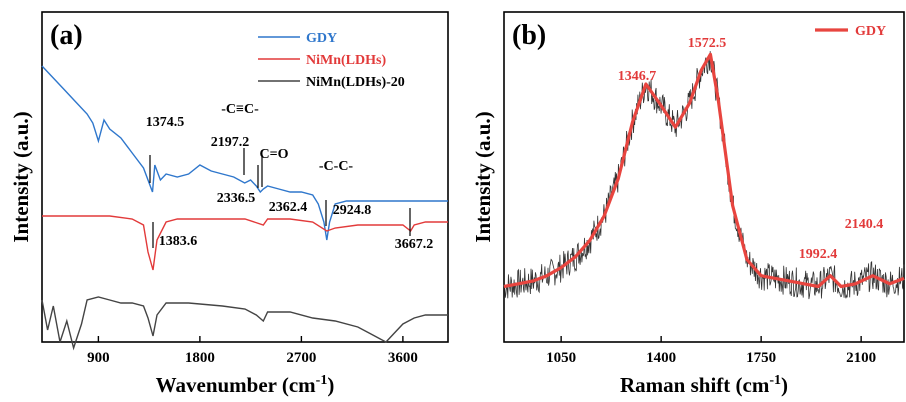 The width and height of the screenshot is (906, 402). What do you see at coordinates (21, 176) in the screenshot?
I see `panel-a-y-axis-label: Intensity (a.u.)` at bounding box center [21, 176].